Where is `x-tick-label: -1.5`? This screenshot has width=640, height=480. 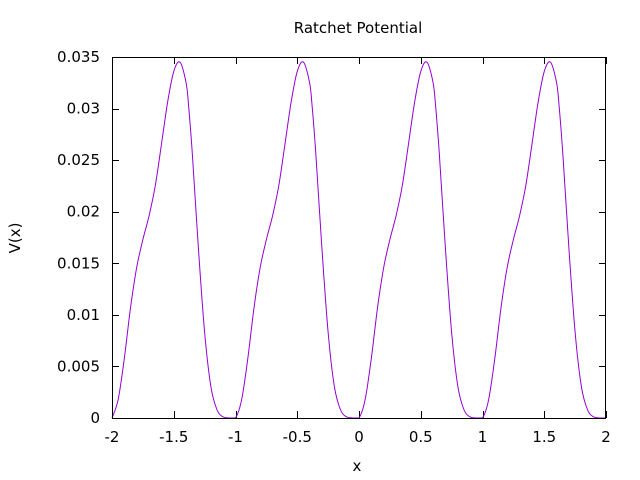 x-tick-label: -1.5 is located at coordinates (173, 437).